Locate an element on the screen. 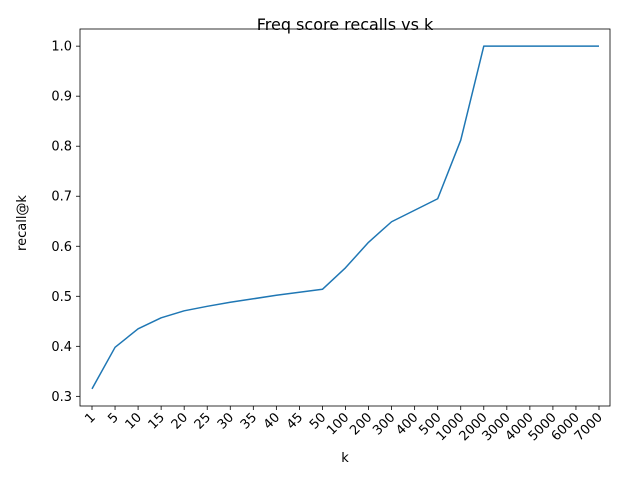 The height and width of the screenshot is (480, 640). x-axis-label: k is located at coordinates (345, 458).